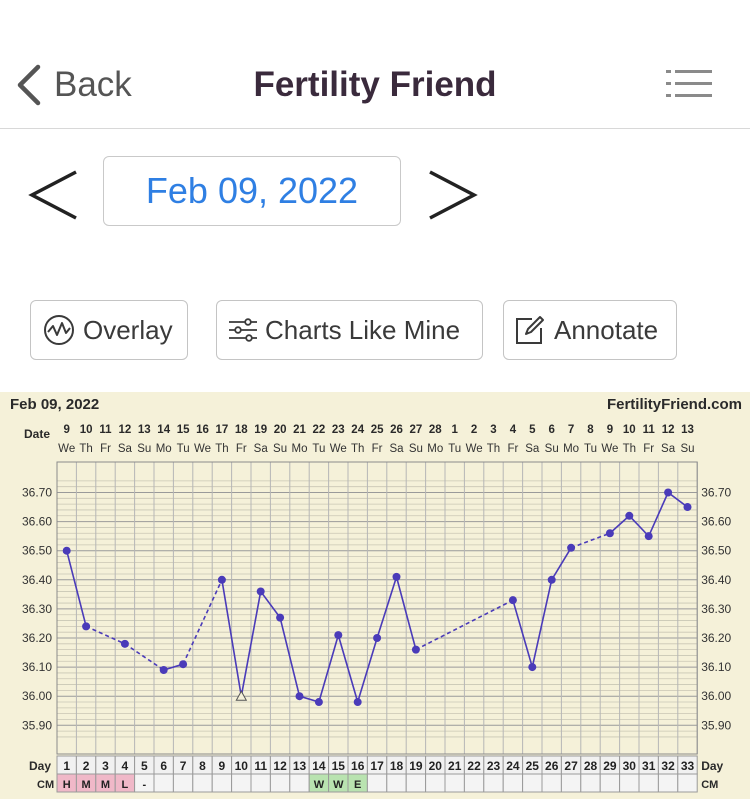 Image resolution: width=750 pixels, height=799 pixels. I want to click on y-tick-label-left: 36.20, so click(37, 638).